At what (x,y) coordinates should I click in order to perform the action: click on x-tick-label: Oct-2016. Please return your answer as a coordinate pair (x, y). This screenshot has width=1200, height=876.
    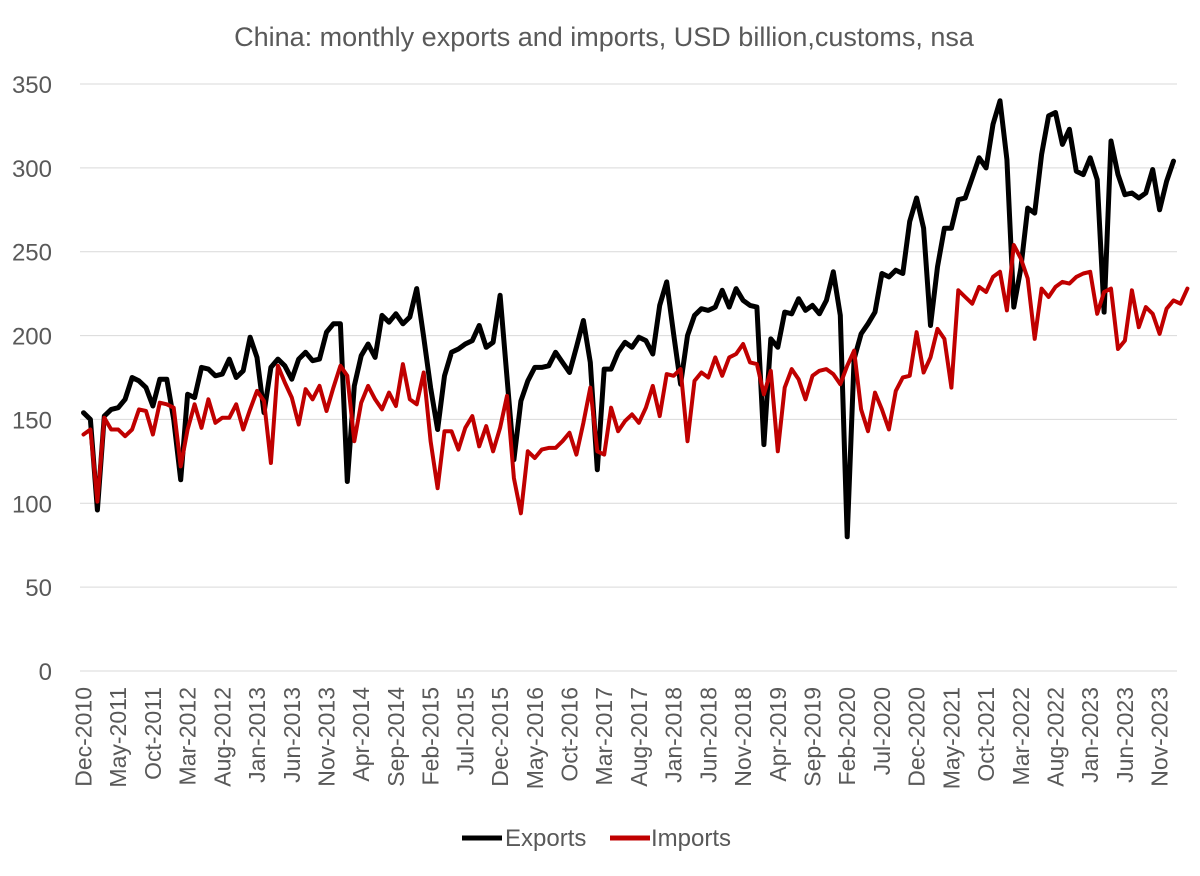
    Looking at the image, I should click on (569, 734).